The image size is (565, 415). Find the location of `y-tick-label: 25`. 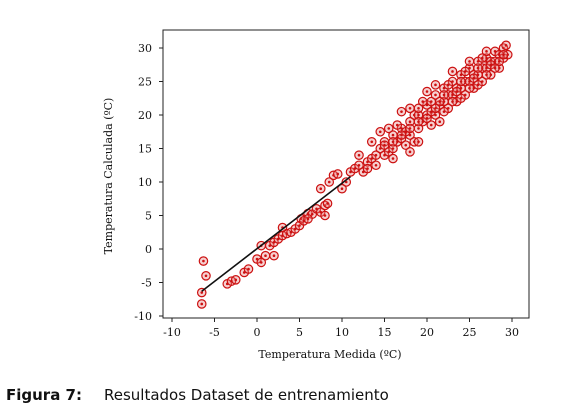

y-tick-label: 25 is located at coordinates (145, 82).